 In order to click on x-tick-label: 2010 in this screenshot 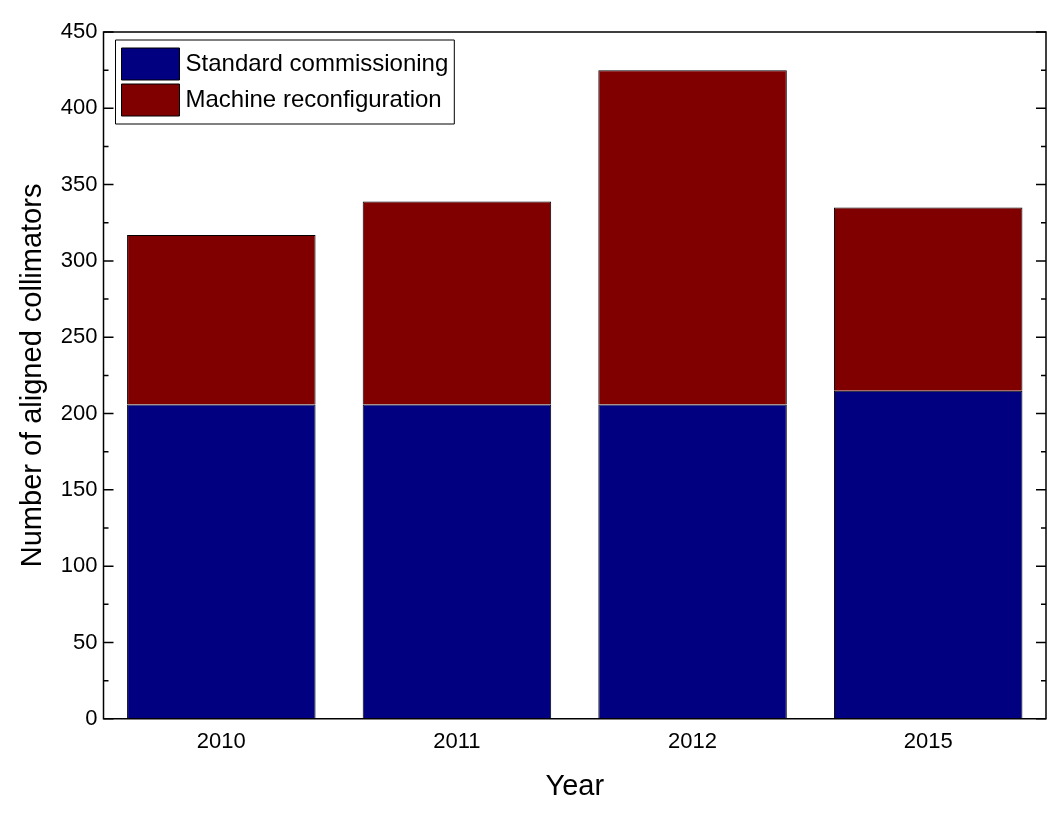, I will do `click(221, 741)`.